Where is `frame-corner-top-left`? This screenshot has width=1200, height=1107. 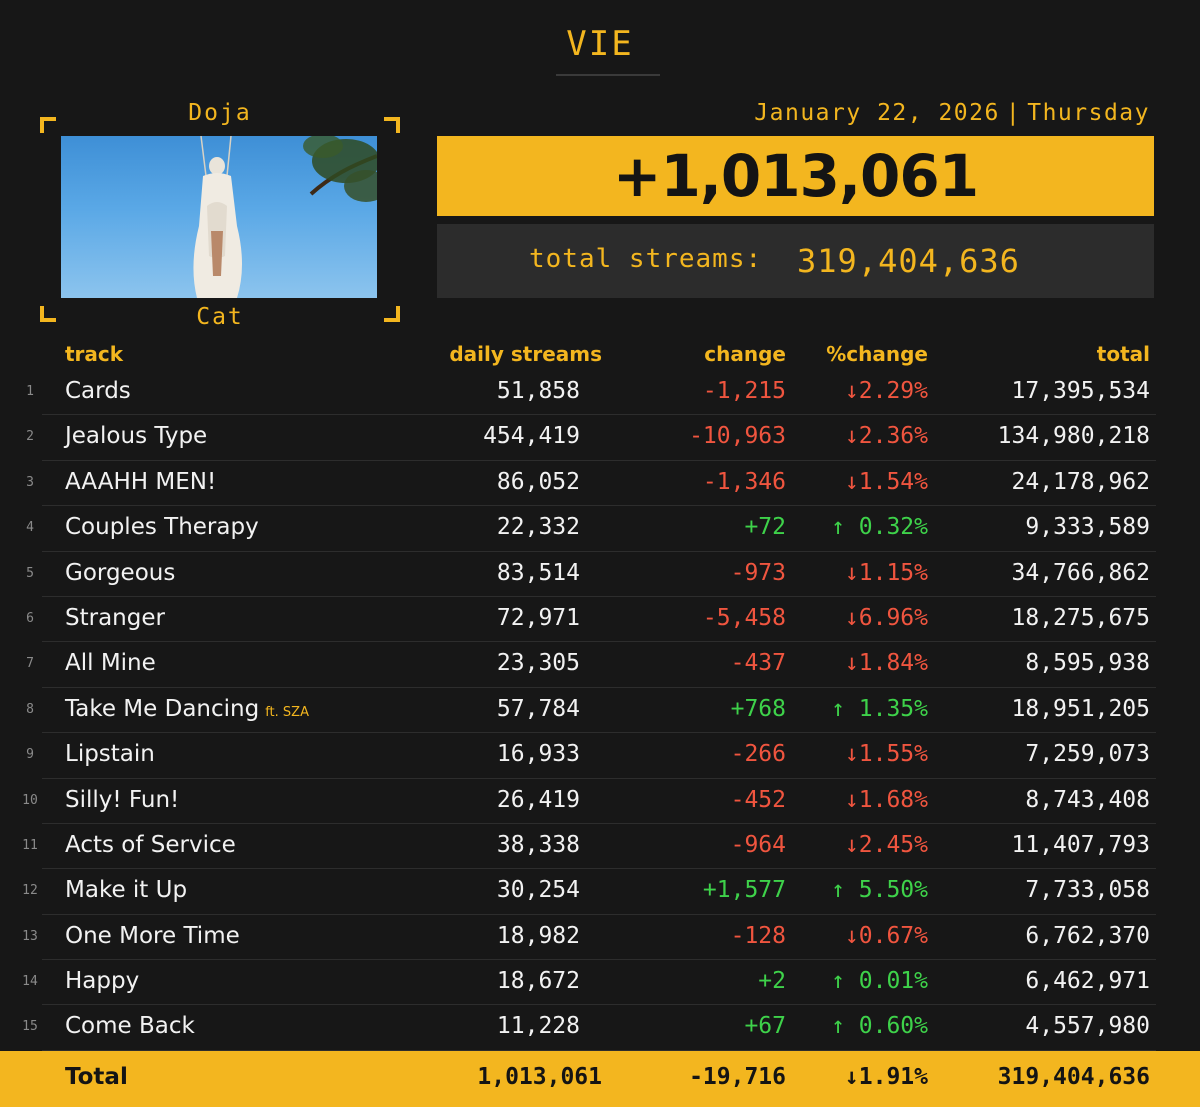 frame-corner-top-left is located at coordinates (48, 125).